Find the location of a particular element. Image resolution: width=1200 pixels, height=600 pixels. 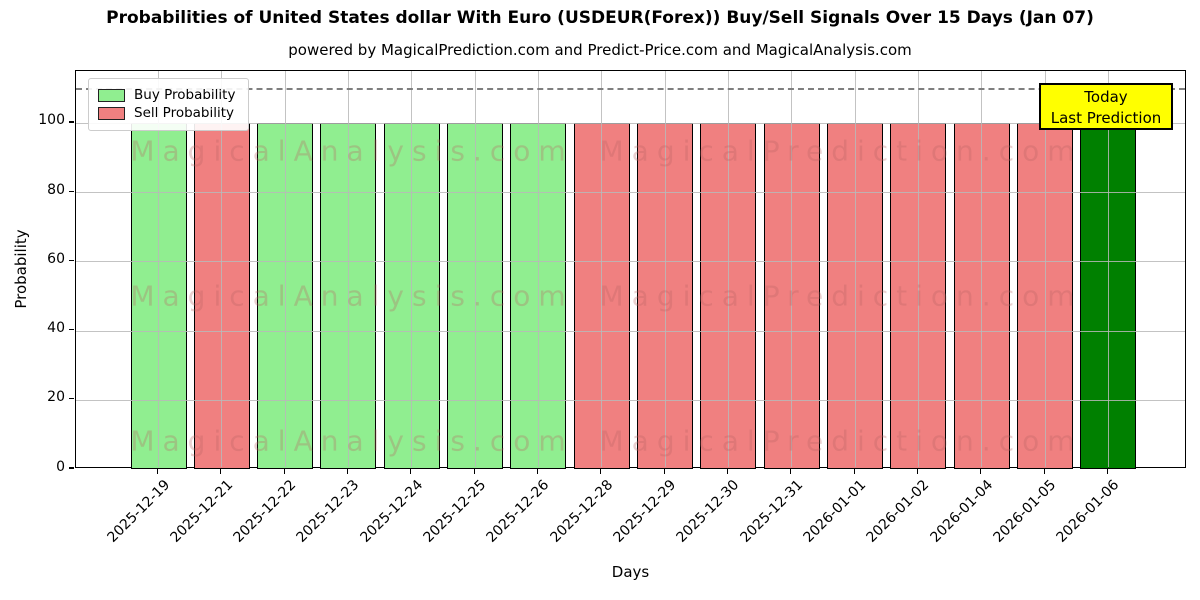

annotation-line-1: Today is located at coordinates (1106, 97).